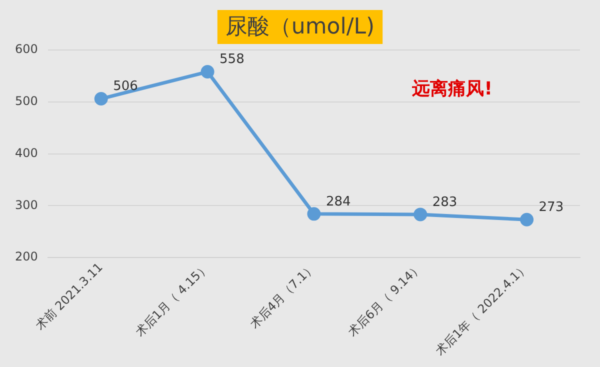  I want to click on annotation: 远离痛风!, so click(451, 89).